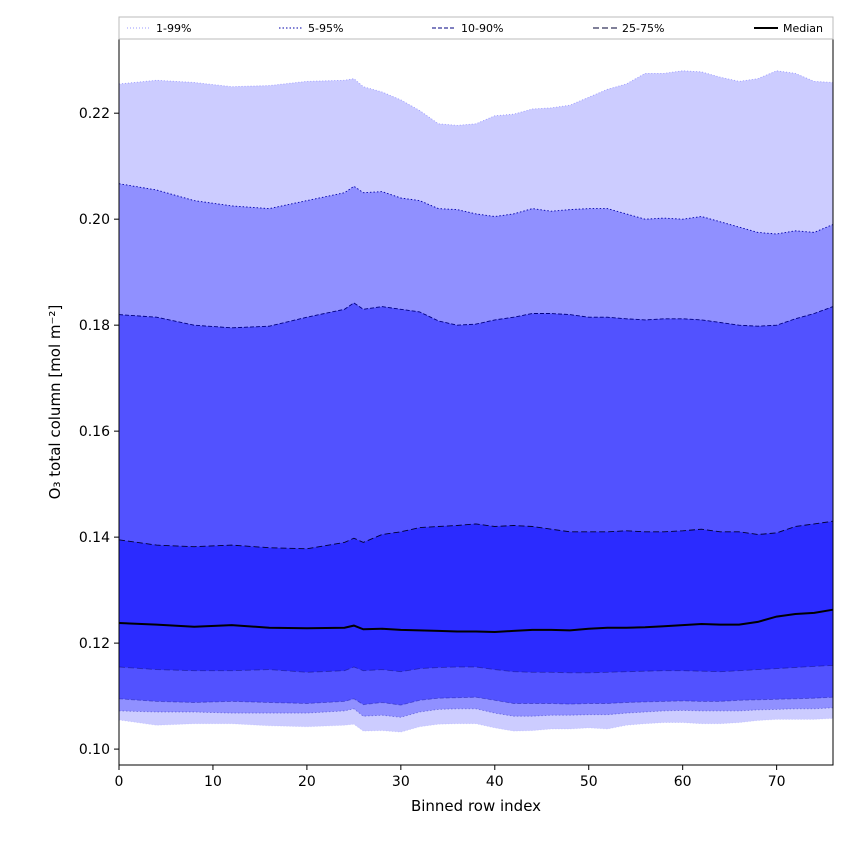  I want to click on x-tick-label: 10, so click(213, 782).